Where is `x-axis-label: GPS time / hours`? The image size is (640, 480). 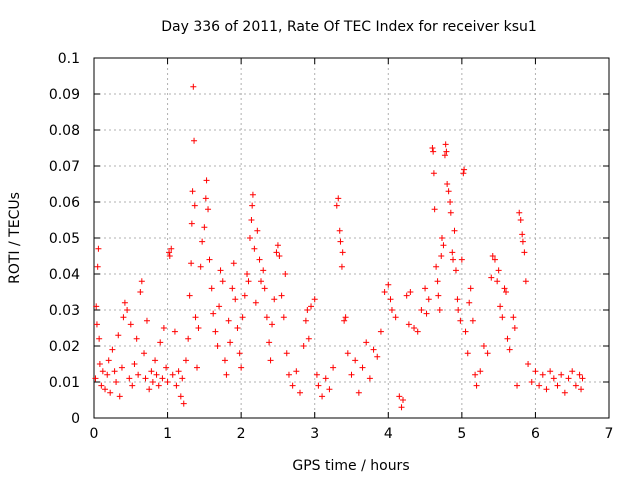 x-axis-label: GPS time / hours is located at coordinates (350, 466).